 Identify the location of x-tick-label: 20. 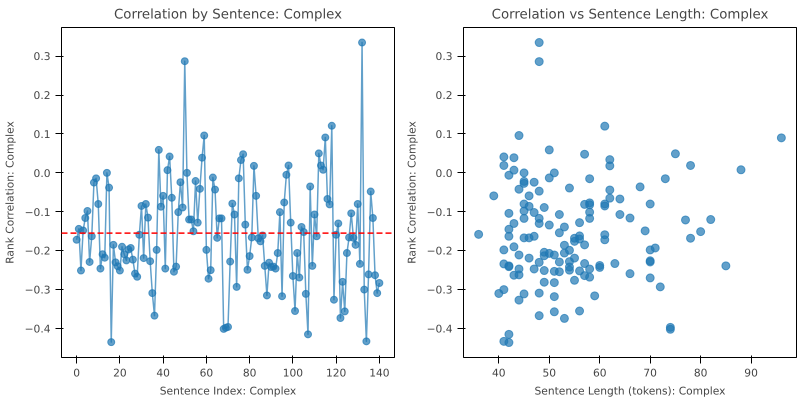
(120, 373).